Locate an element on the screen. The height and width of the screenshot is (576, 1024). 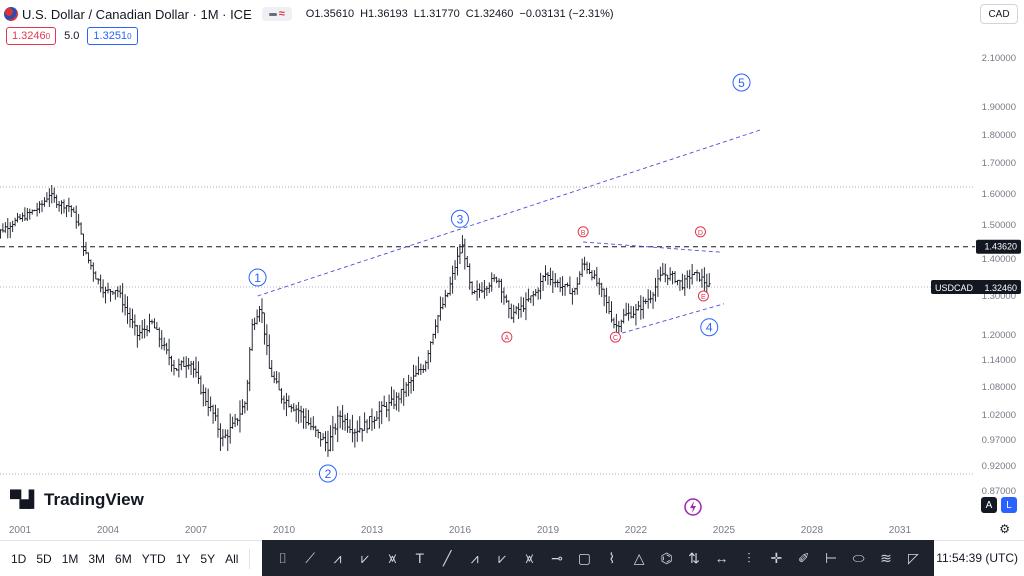
settings-gear-icon: ⚙ is located at coordinates (1004, 529).